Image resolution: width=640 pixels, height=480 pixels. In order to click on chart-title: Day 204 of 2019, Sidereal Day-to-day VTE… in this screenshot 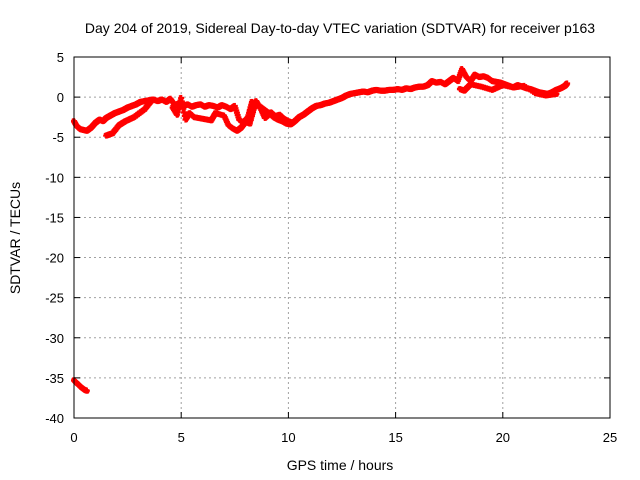, I will do `click(340, 28)`.